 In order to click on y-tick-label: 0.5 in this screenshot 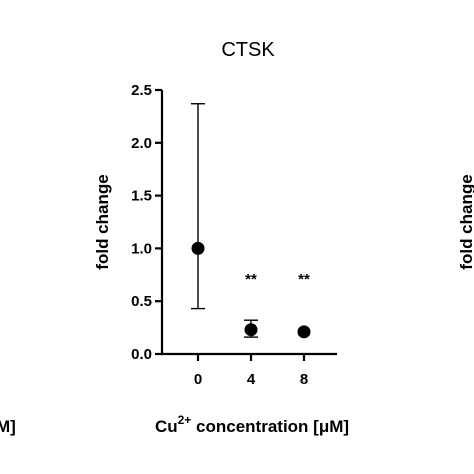, I will do `click(141, 301)`.